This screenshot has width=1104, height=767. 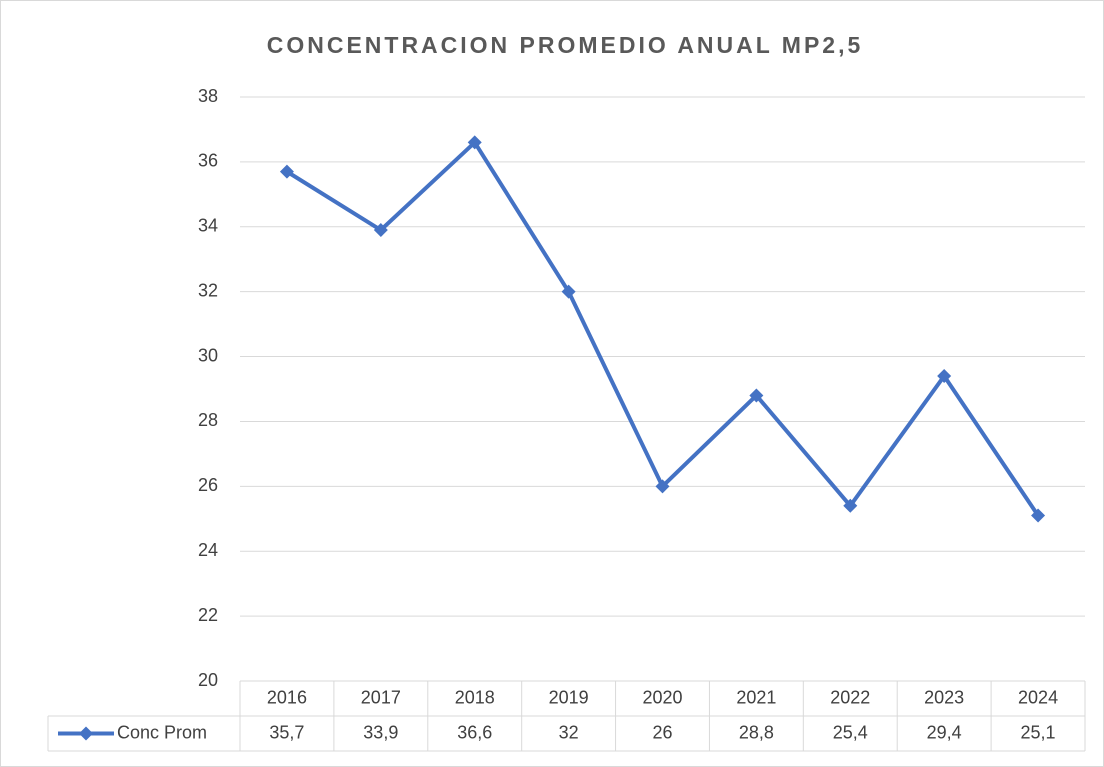 I want to click on y-tick-label: 24, so click(x=208, y=550).